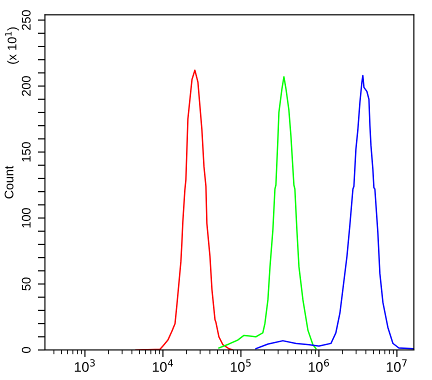  Describe the element at coordinates (318, 365) in the screenshot. I see `x-tick-label: 10$^{6}$` at that location.